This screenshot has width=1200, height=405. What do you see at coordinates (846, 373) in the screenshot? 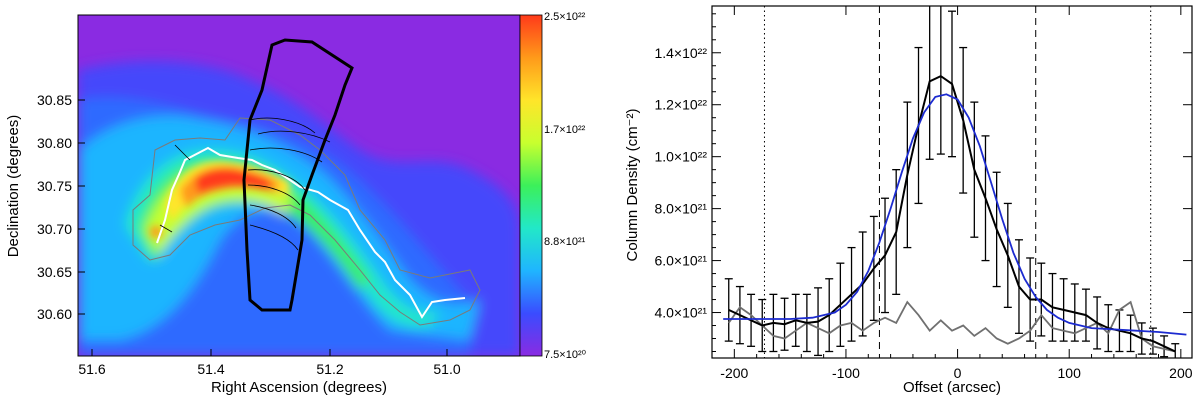
I see `chart-x-tick-label: -100` at bounding box center [846, 373].